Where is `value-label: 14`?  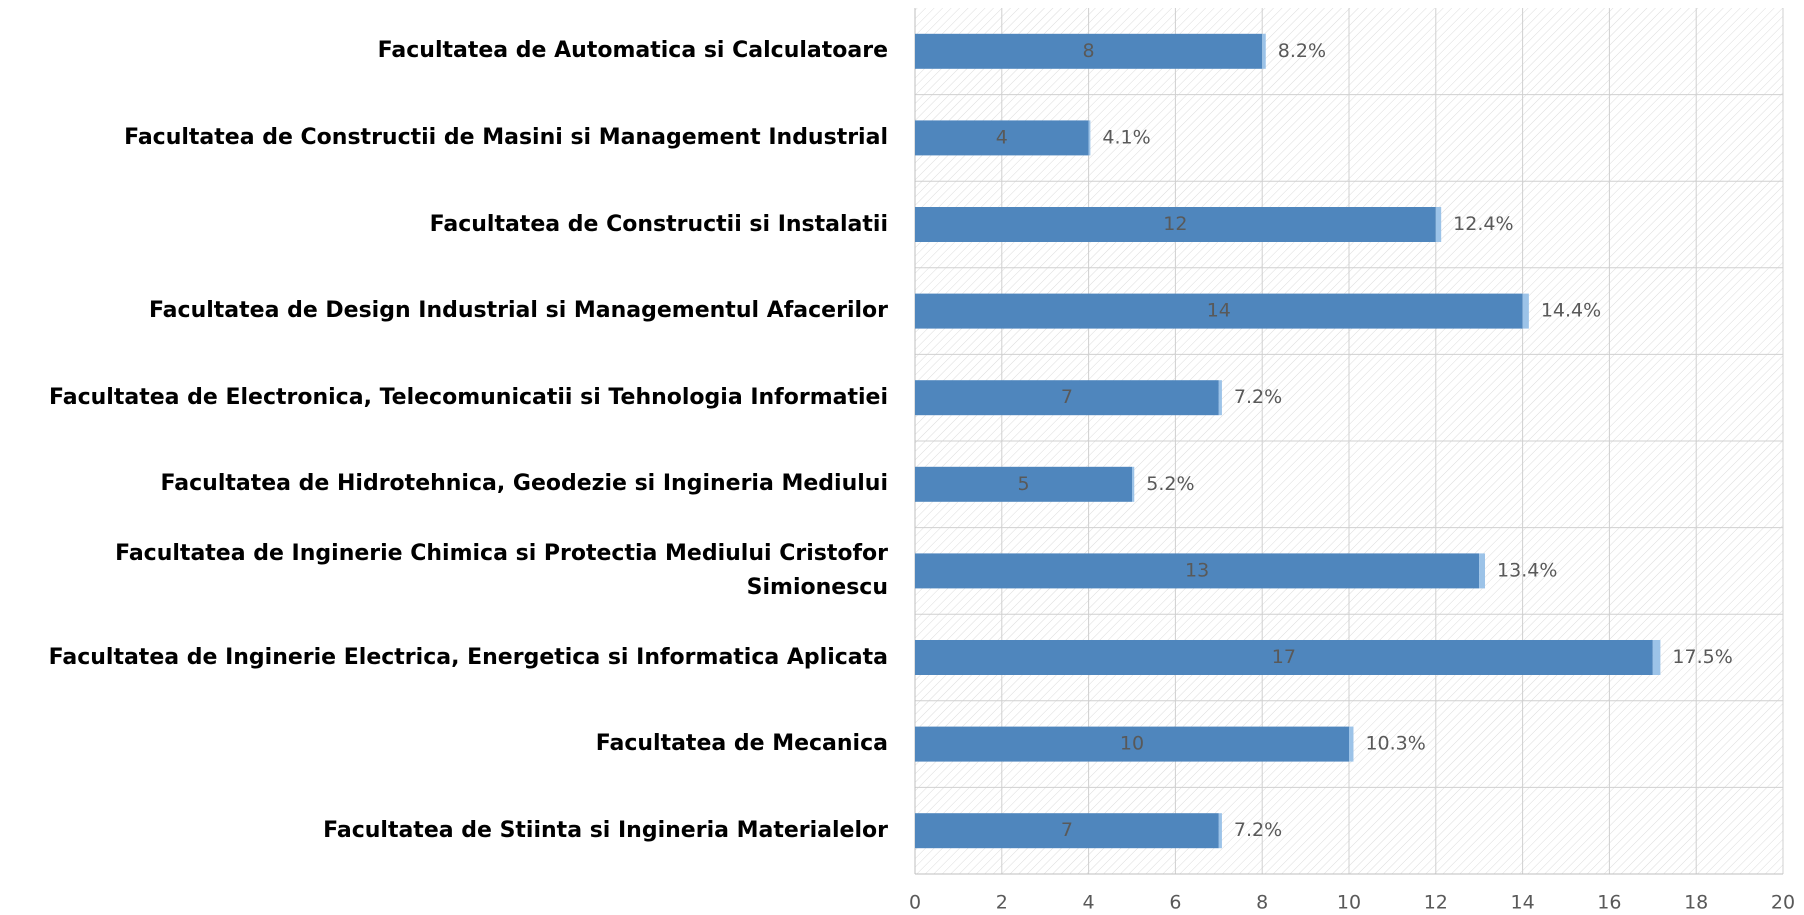 value-label: 14 is located at coordinates (1219, 311).